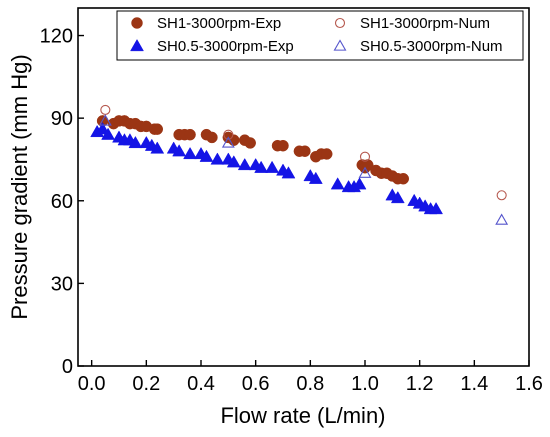 The height and width of the screenshot is (437, 550). Describe the element at coordinates (474, 384) in the screenshot. I see `x-tick-label: 1.4` at that location.